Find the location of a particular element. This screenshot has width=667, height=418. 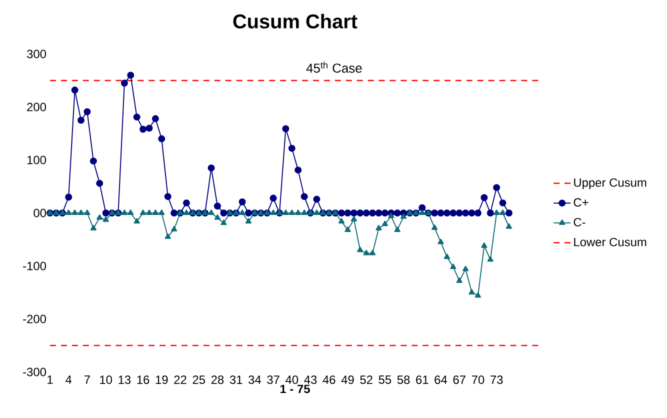

y-tick-label: -100 is located at coordinates (34, 266).